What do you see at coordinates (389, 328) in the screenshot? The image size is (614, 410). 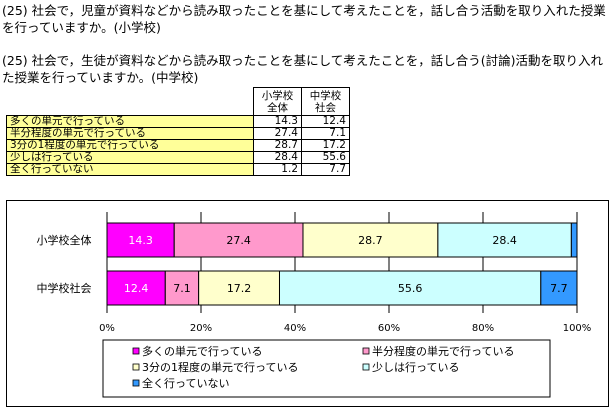 I see `x-tick-label: 60%` at bounding box center [389, 328].